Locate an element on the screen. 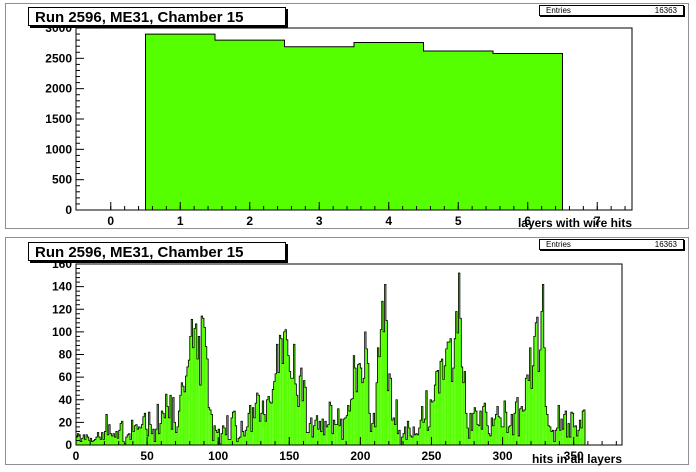  stats-box: Entries 16363 is located at coordinates (611, 244).